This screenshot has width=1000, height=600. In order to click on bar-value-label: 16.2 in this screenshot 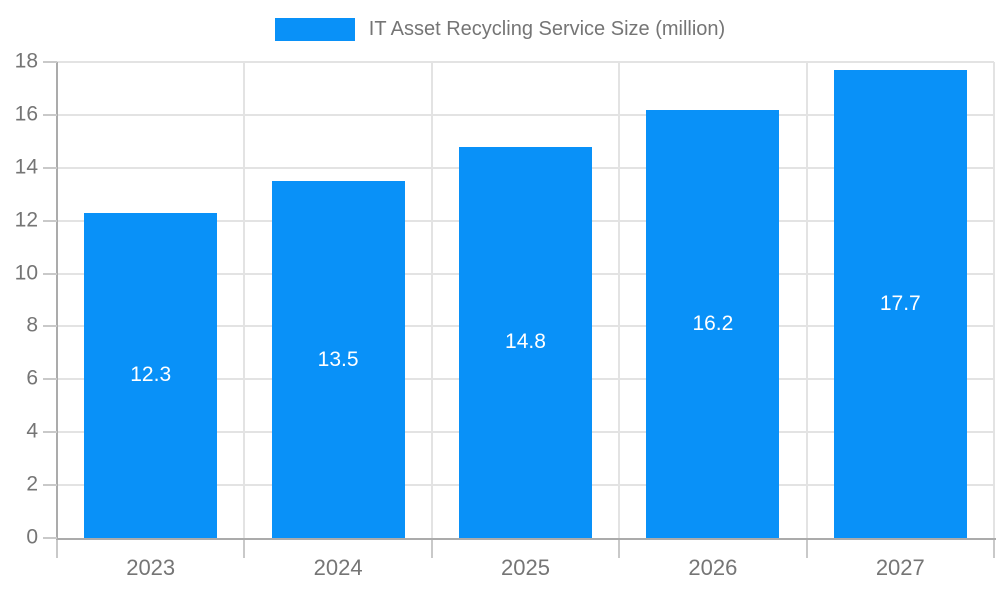, I will do `click(713, 323)`.